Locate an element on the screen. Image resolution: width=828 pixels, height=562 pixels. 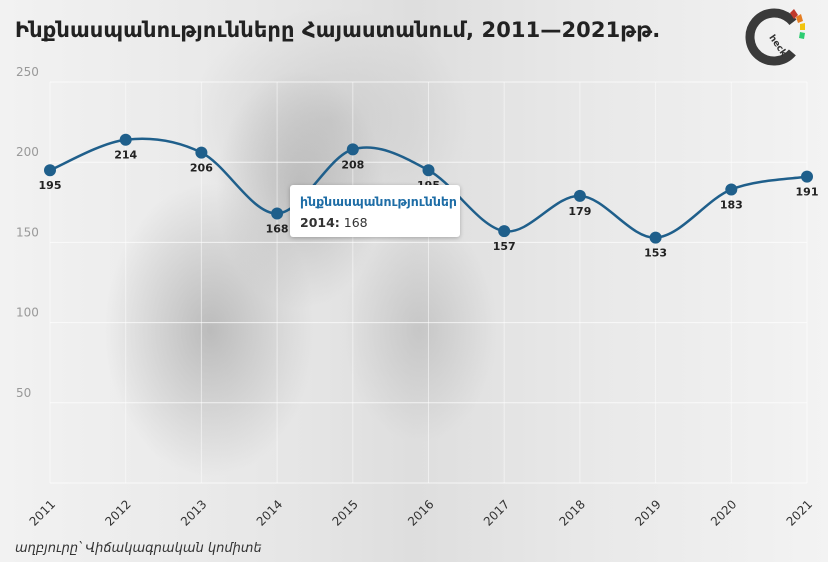
y-tick-label: 100 is located at coordinates (27, 313).